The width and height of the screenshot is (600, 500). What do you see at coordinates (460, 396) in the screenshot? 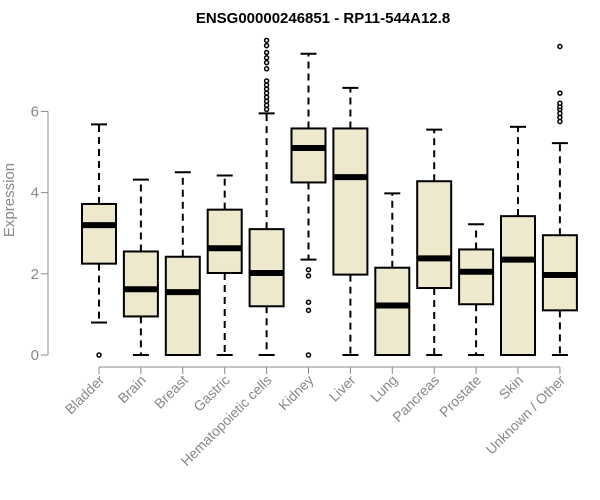
I see `x-tick-label: Prostate` at bounding box center [460, 396].